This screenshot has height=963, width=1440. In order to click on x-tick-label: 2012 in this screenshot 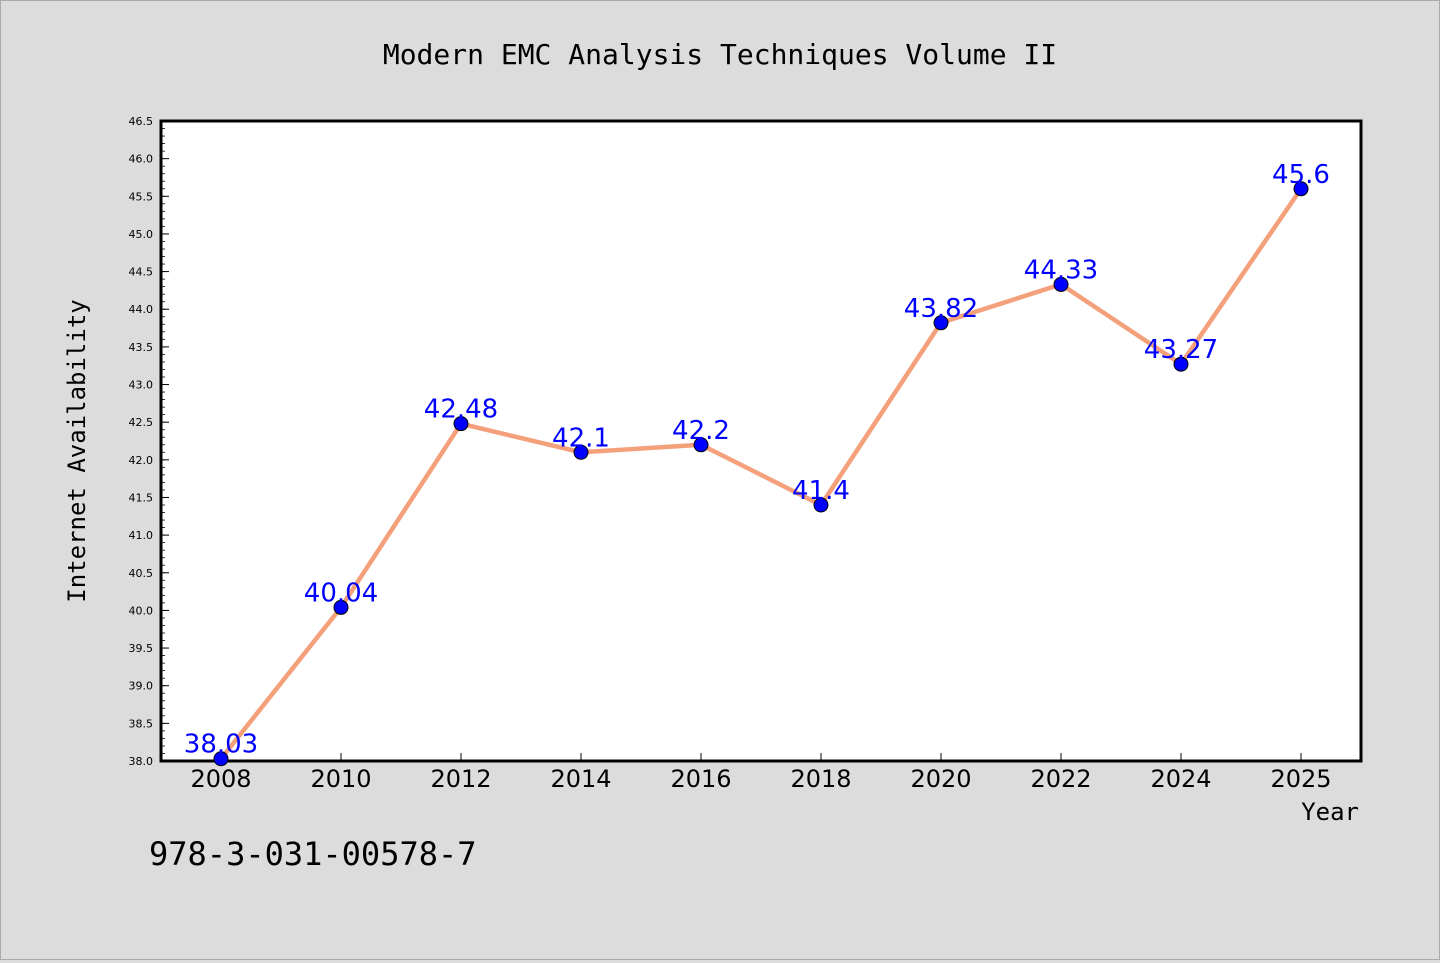, I will do `click(460, 779)`.